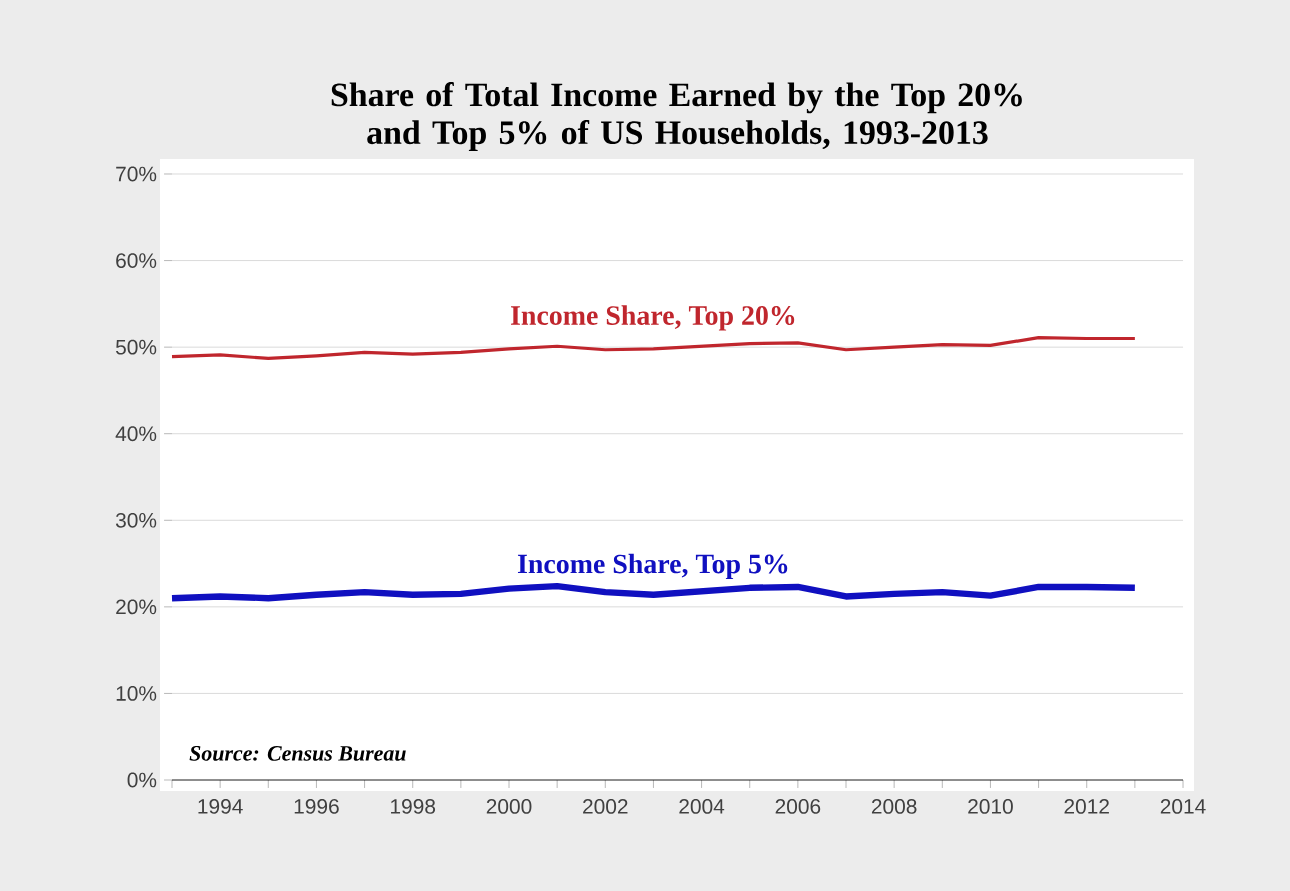 The image size is (1290, 891). I want to click on y-tick-label: 0%, so click(142, 780).